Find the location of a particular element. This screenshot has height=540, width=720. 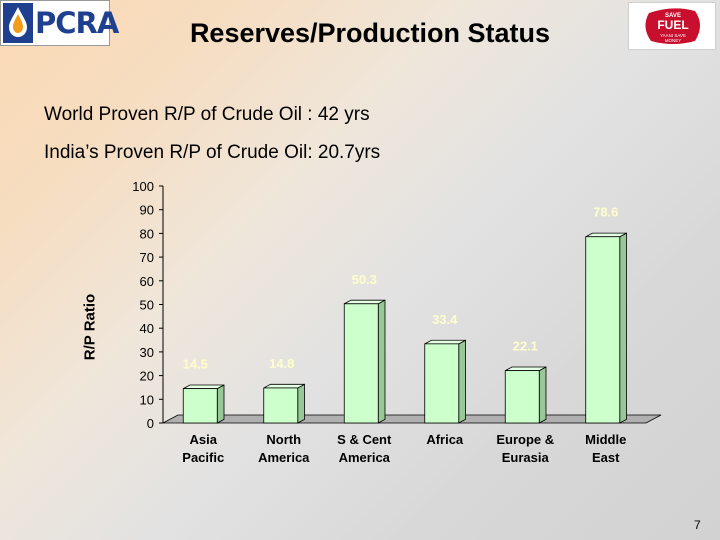

data-label: 14.8 is located at coordinates (281, 363).